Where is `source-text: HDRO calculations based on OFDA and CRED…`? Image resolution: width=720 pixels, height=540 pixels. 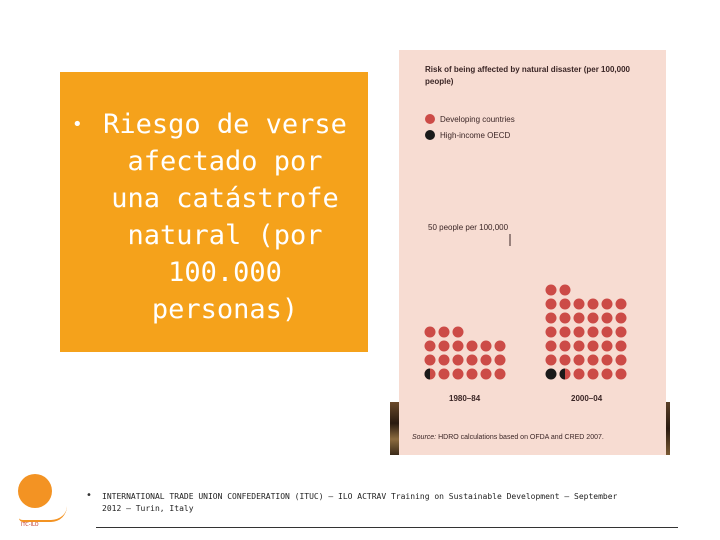 source-text: HDRO calculations based on OFDA and CRED… is located at coordinates (521, 437).